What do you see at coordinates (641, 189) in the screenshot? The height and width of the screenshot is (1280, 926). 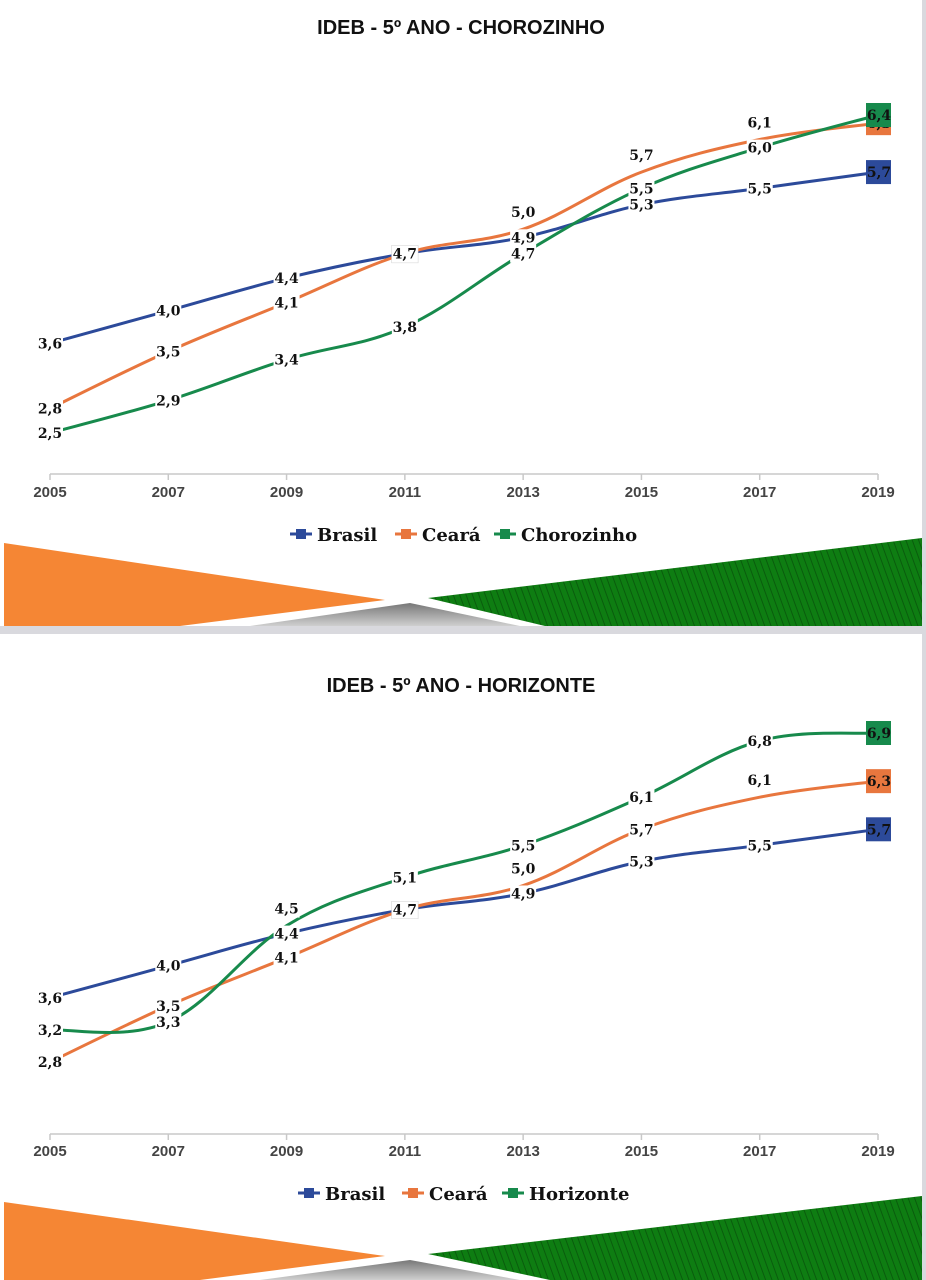 I see `data-label-chorozinho-2015: 5,5` at bounding box center [641, 189].